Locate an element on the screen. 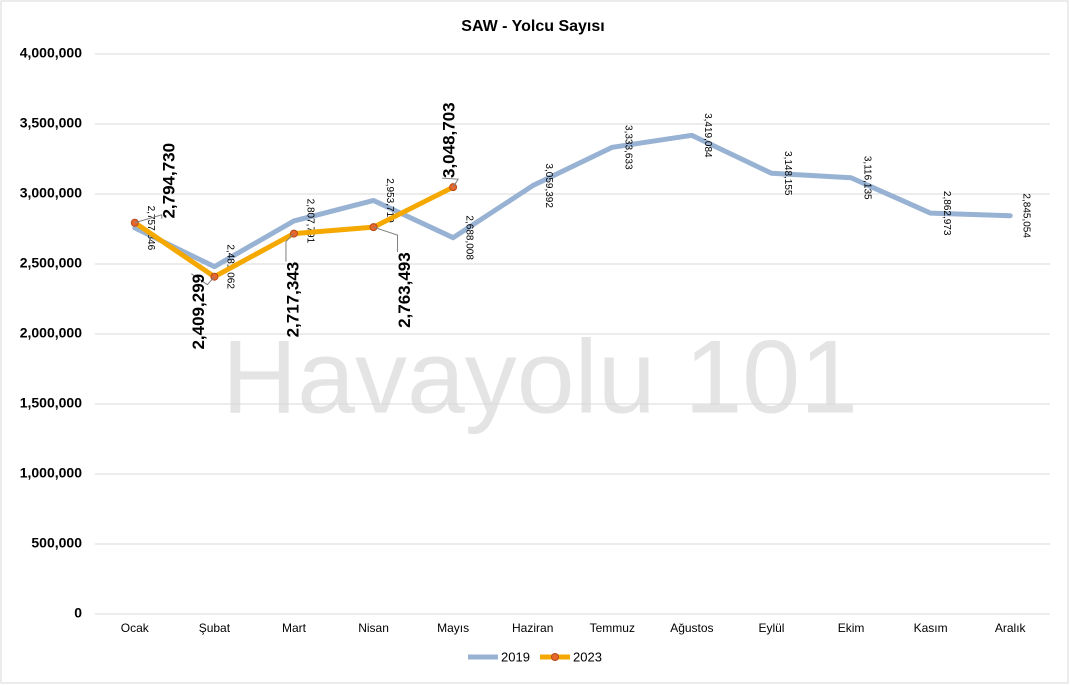  data-label: 2,807,791 is located at coordinates (309, 221).